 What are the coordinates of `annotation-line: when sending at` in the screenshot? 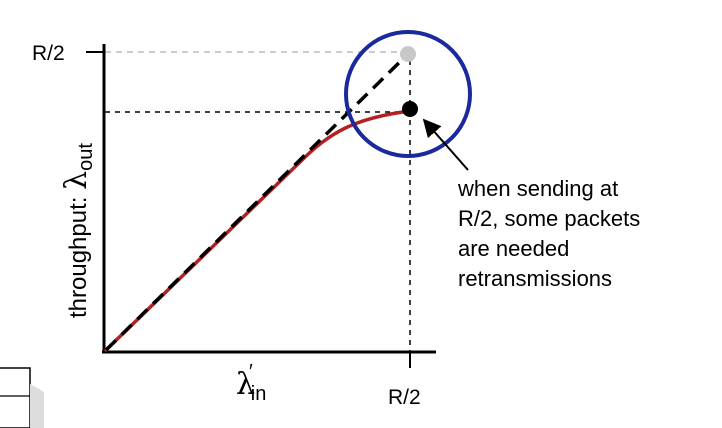 It's located at (537, 188).